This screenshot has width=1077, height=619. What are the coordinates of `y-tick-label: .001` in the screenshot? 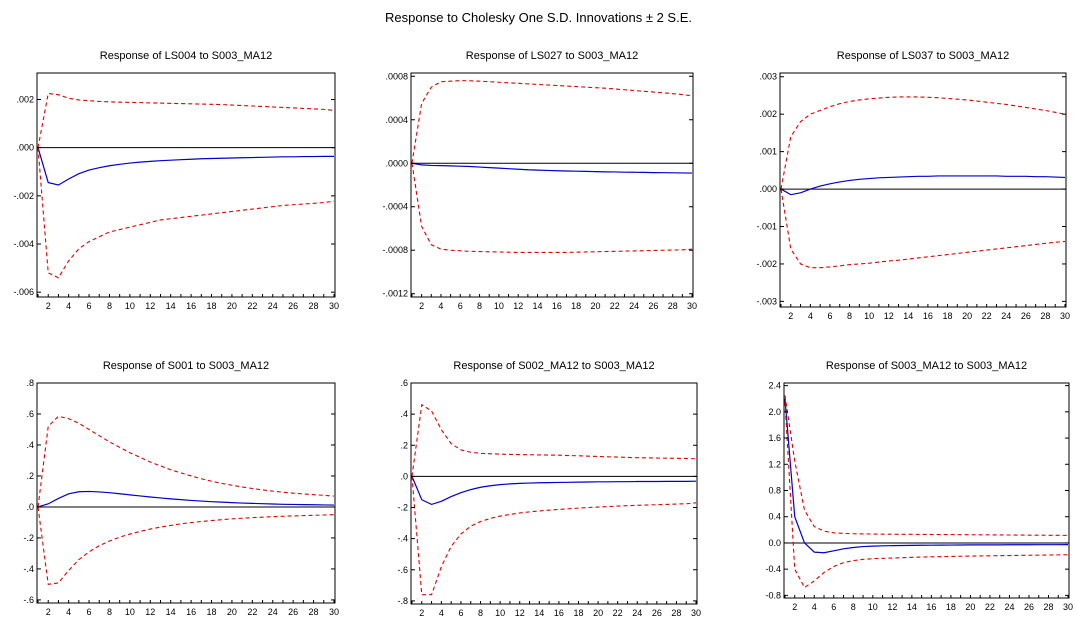 It's located at (768, 152).